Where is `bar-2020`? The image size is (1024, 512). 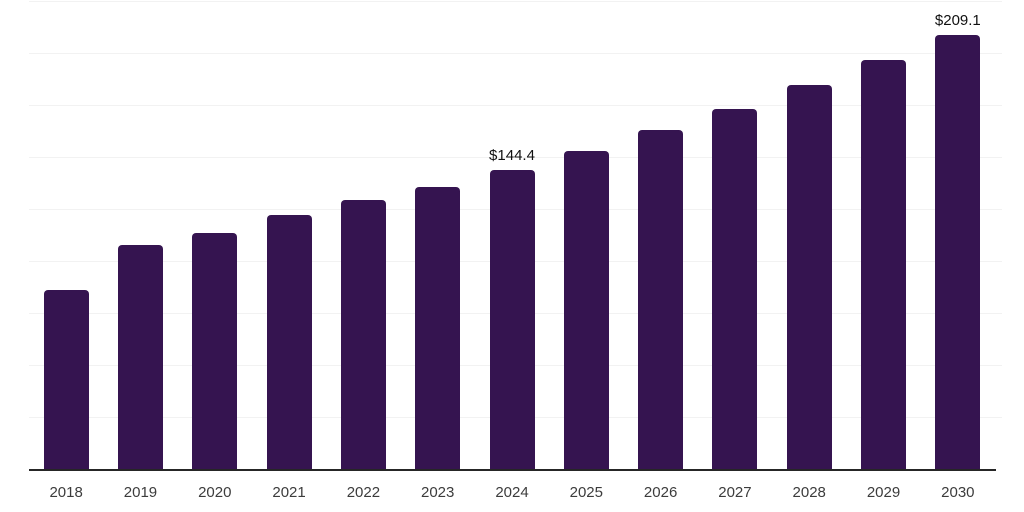
bar-2020 is located at coordinates (215, 351).